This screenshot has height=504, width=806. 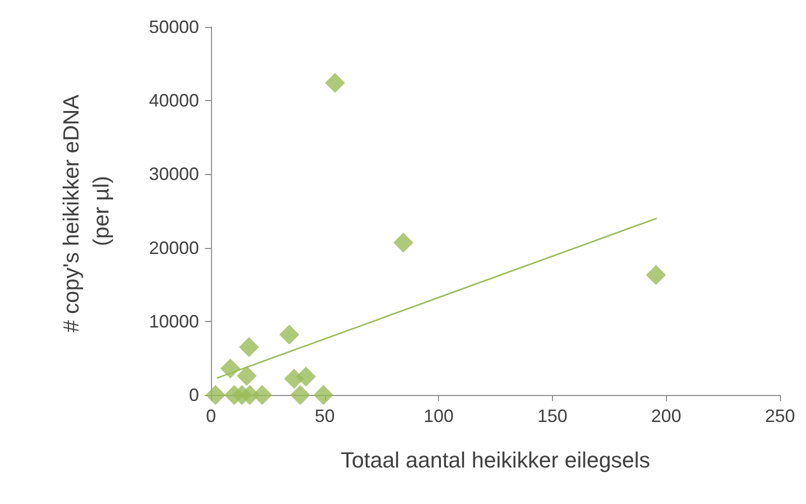 What do you see at coordinates (439, 416) in the screenshot?
I see `x-tick-label: 100` at bounding box center [439, 416].